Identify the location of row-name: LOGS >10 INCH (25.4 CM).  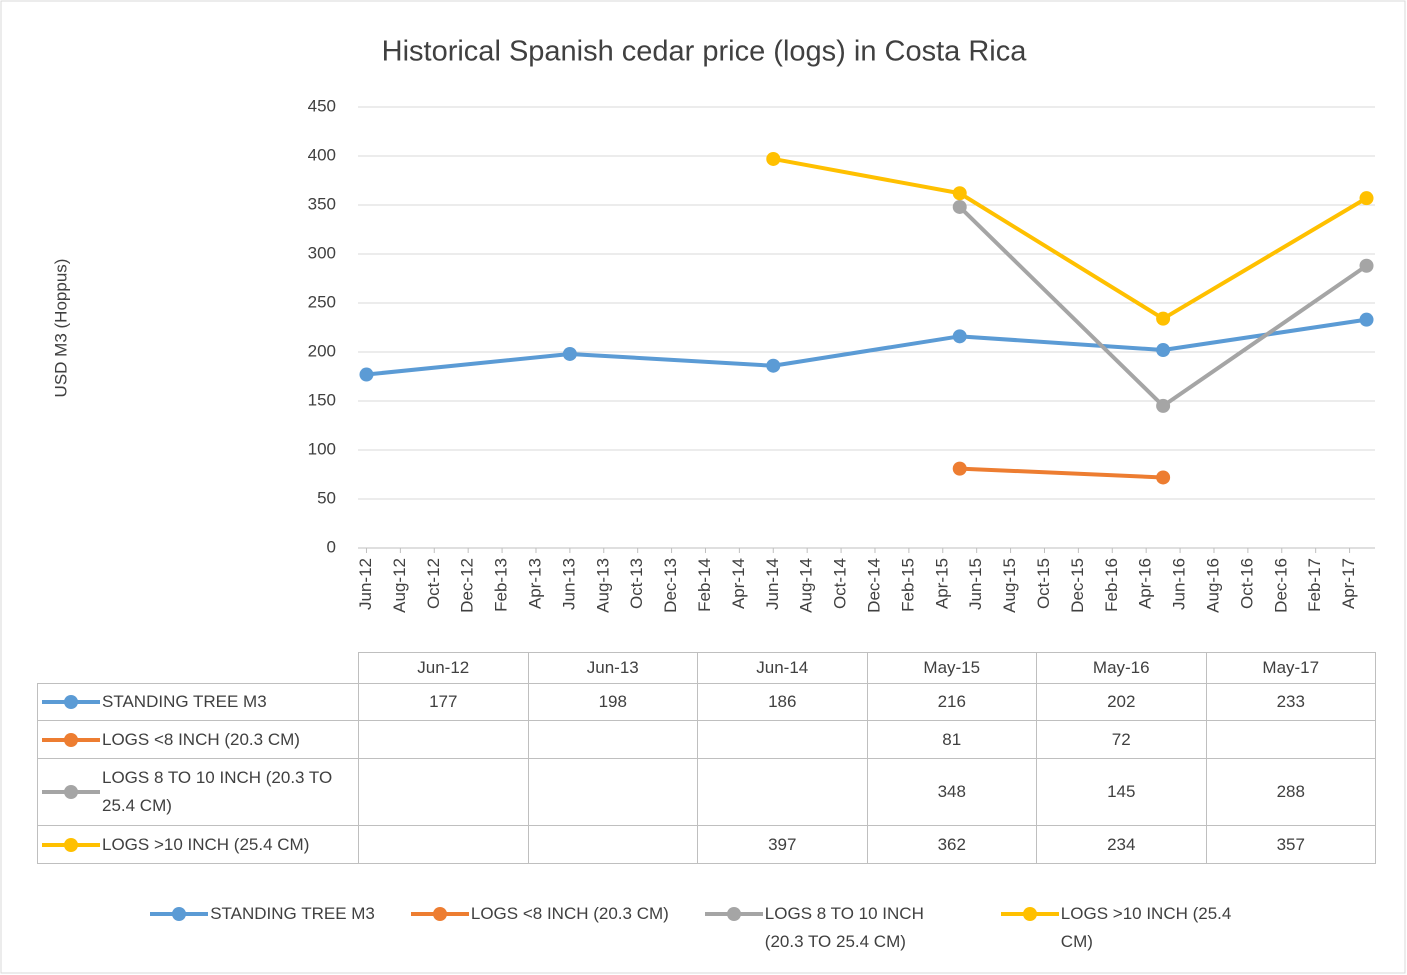
(198, 845).